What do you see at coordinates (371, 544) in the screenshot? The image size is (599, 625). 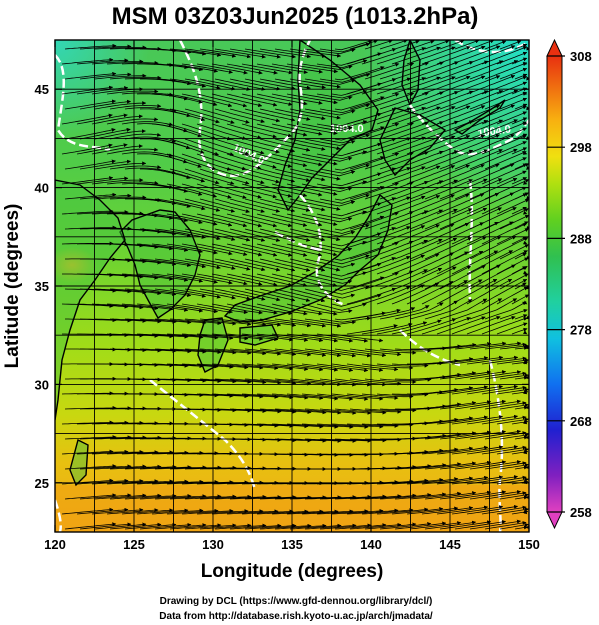 I see `x-tick-label: 140` at bounding box center [371, 544].